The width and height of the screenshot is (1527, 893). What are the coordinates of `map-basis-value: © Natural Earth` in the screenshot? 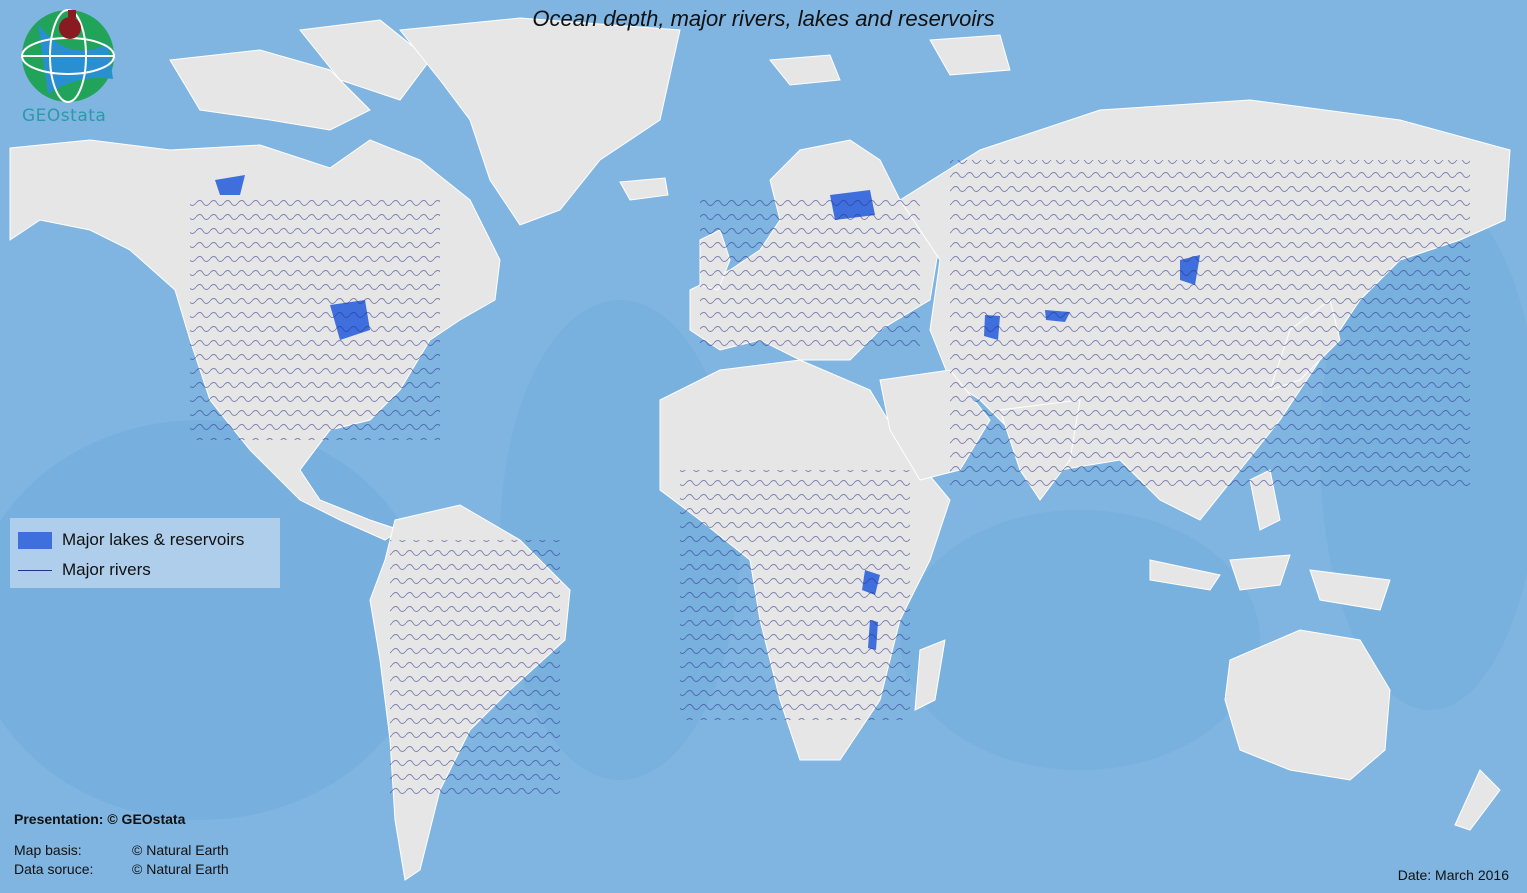 It's located at (180, 850).